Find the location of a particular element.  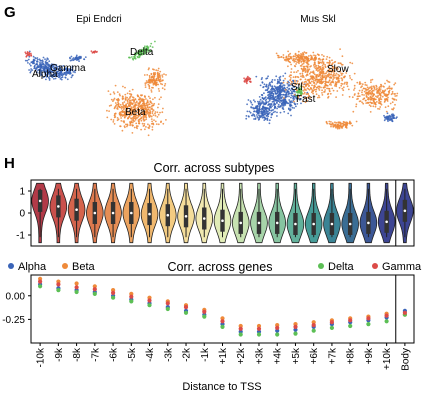

point-delta-+4k is located at coordinates (277, 334).